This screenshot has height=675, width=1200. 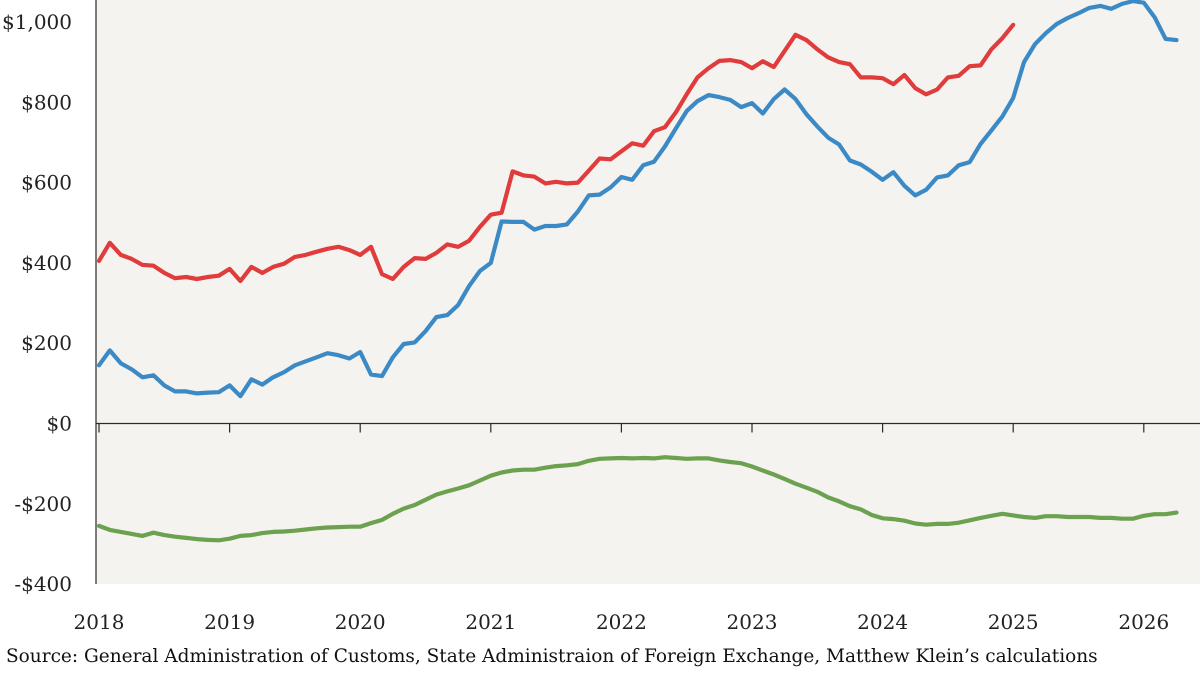 What do you see at coordinates (46, 263) in the screenshot?
I see `y-tick-label: $400` at bounding box center [46, 263].